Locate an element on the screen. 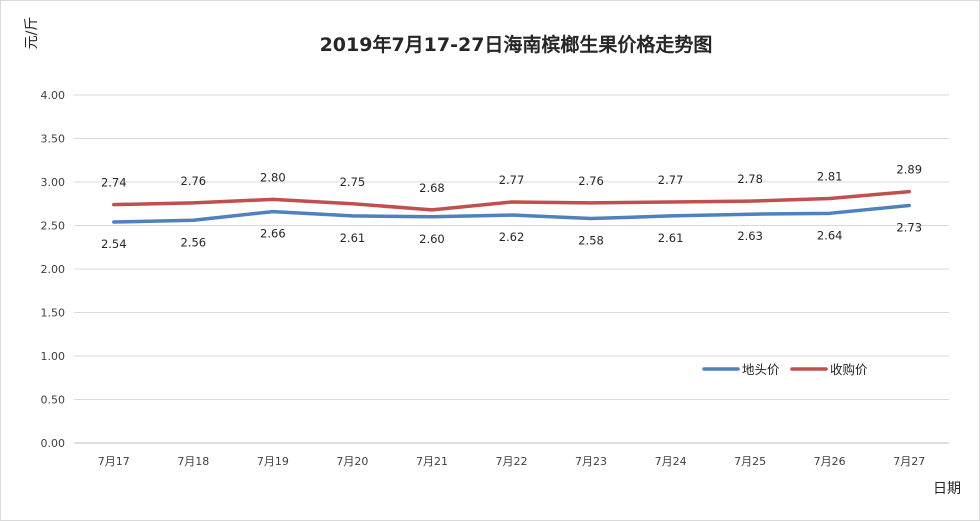  data-label: 2.60 is located at coordinates (432, 239).